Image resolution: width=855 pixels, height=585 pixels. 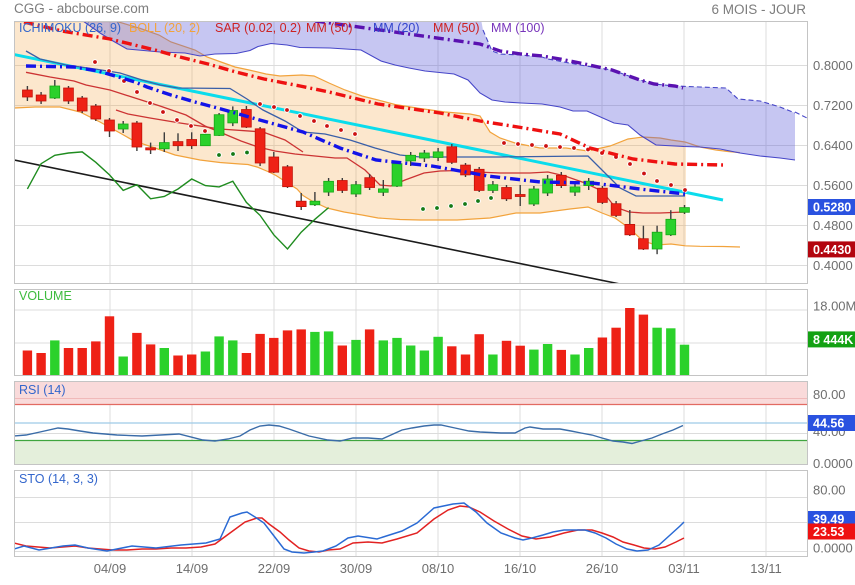 What do you see at coordinates (356, 568) in the screenshot?
I see `svg-text: 30/09` at bounding box center [356, 568].